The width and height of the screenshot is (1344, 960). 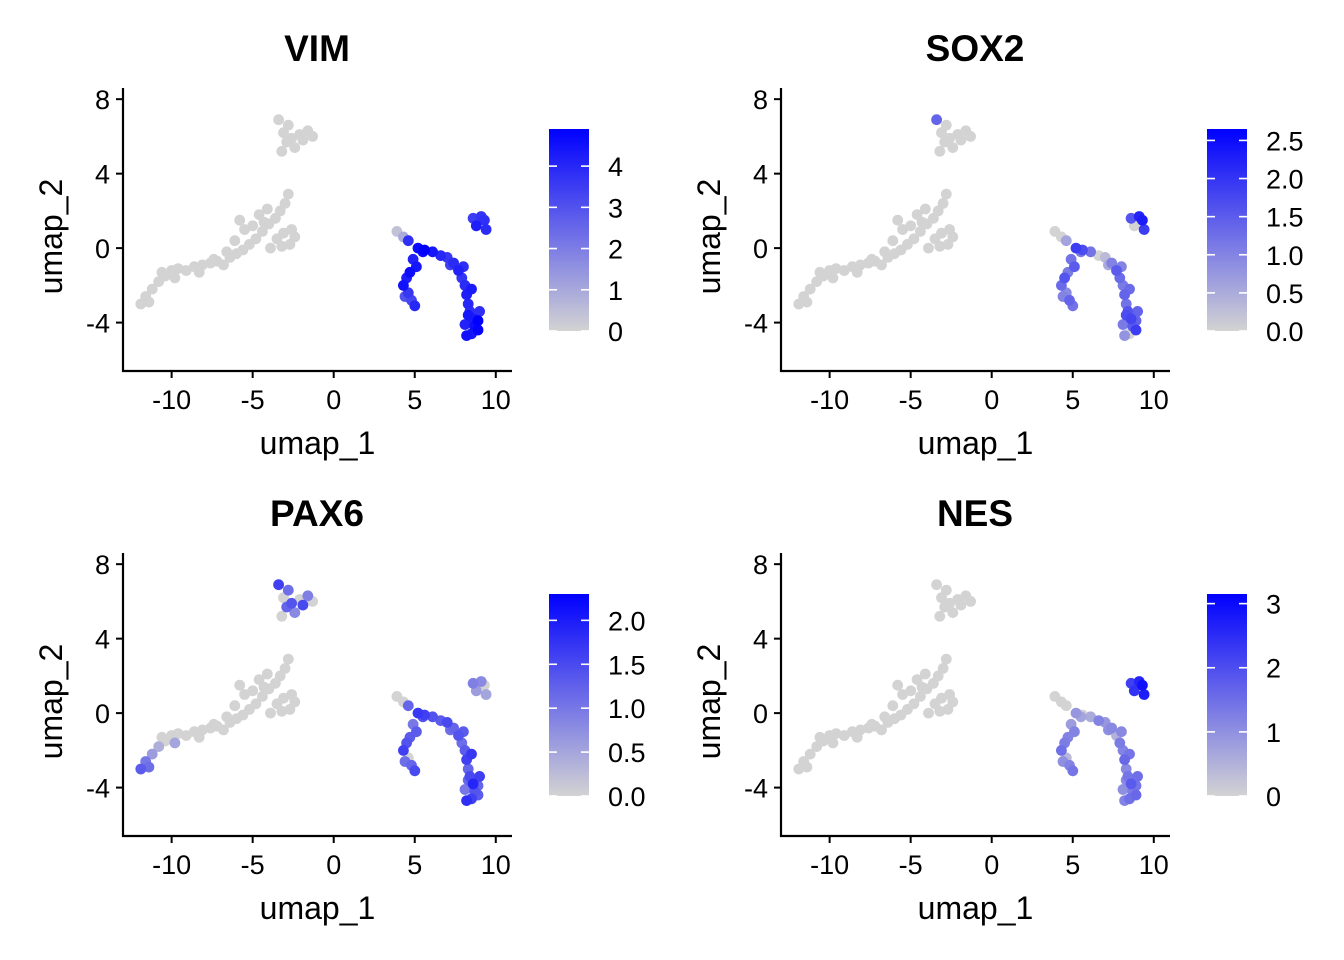 What do you see at coordinates (760, 249) in the screenshot?
I see `y-tick-label: 0` at bounding box center [760, 249].